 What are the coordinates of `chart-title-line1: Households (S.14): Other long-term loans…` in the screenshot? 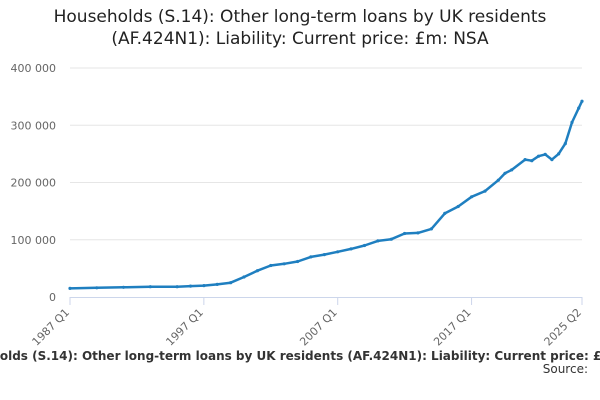 It's located at (300, 17).